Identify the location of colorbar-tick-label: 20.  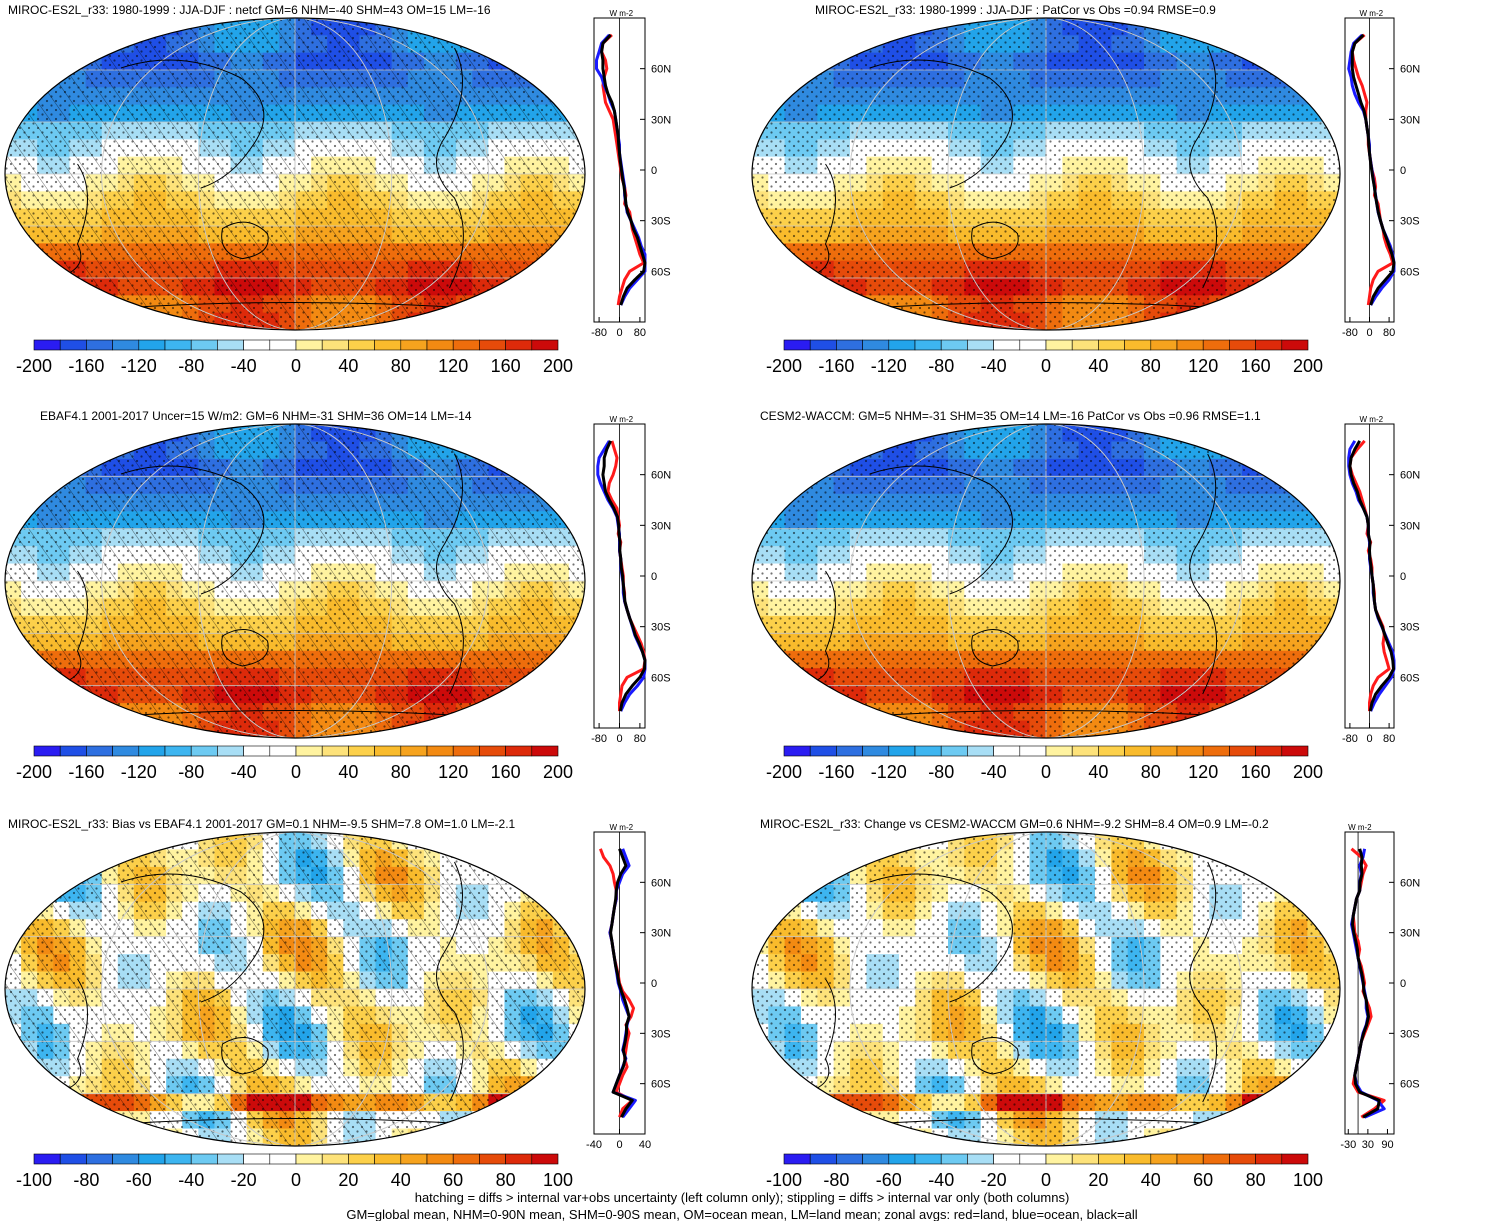
(1098, 1180).